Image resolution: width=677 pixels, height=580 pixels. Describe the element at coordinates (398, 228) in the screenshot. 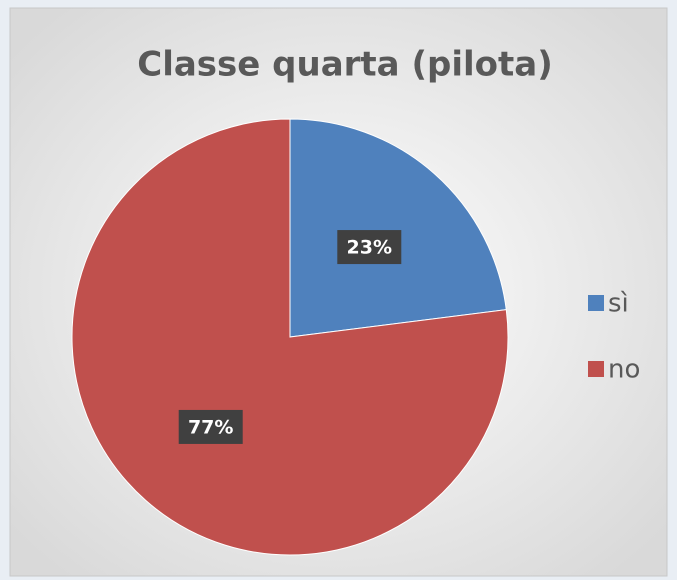

I see `pie-slice` at that location.